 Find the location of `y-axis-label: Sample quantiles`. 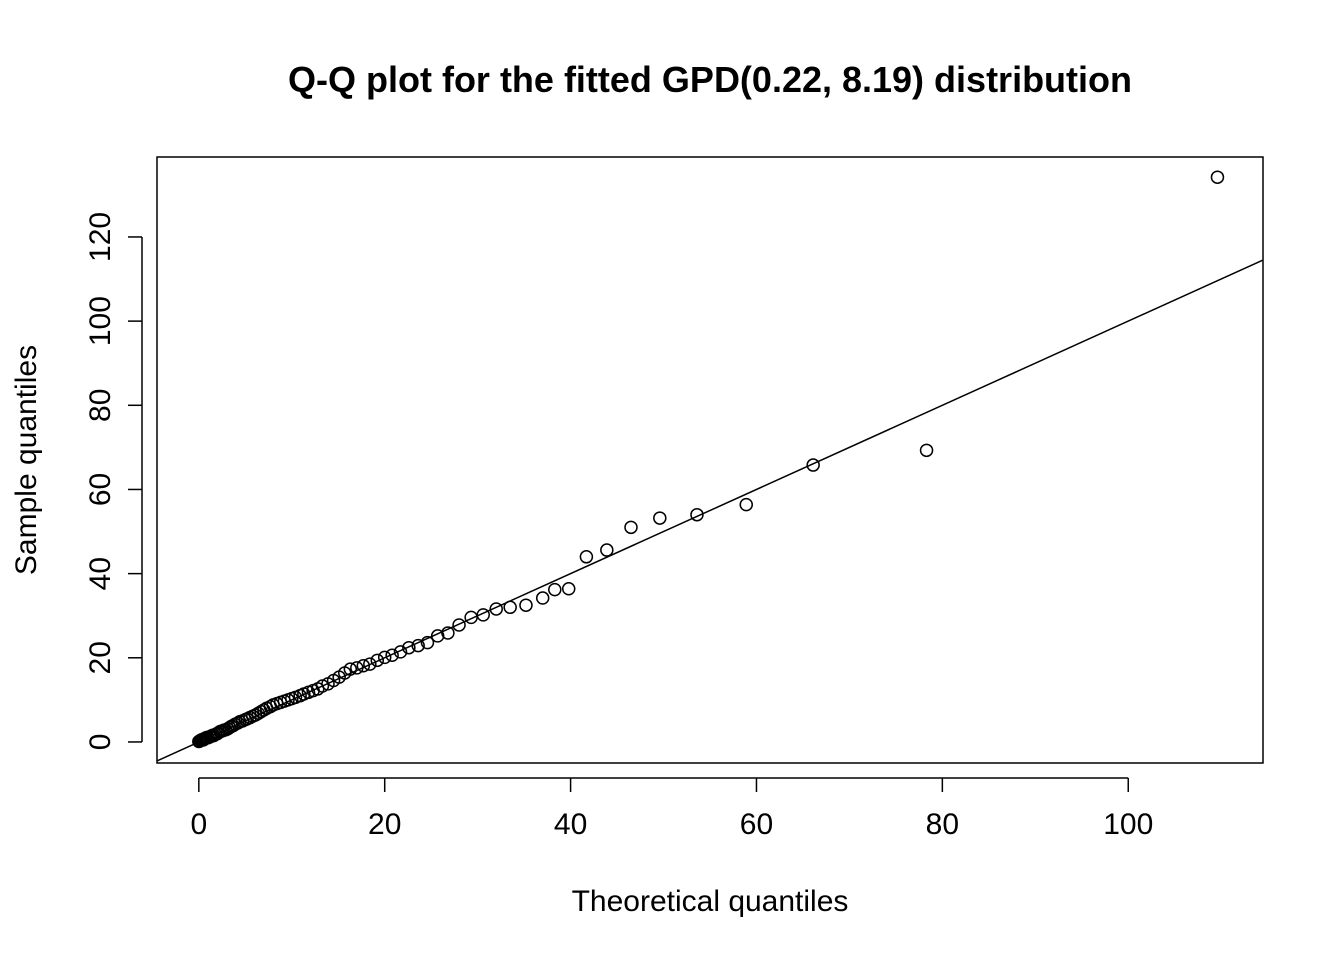

y-axis-label: Sample quantiles is located at coordinates (26, 460).